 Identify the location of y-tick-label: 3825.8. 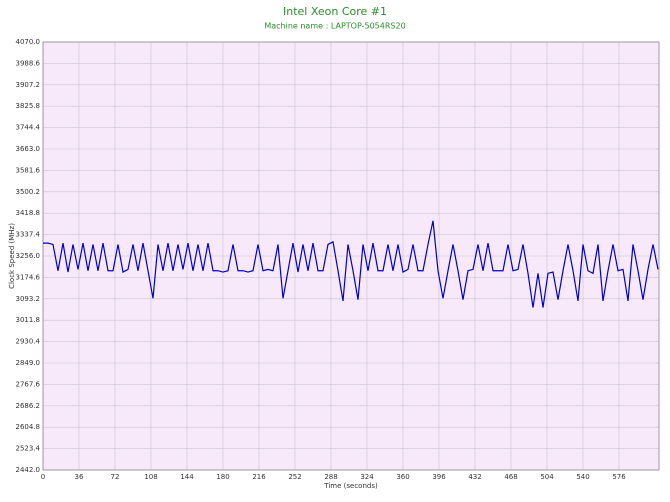
(28, 106).